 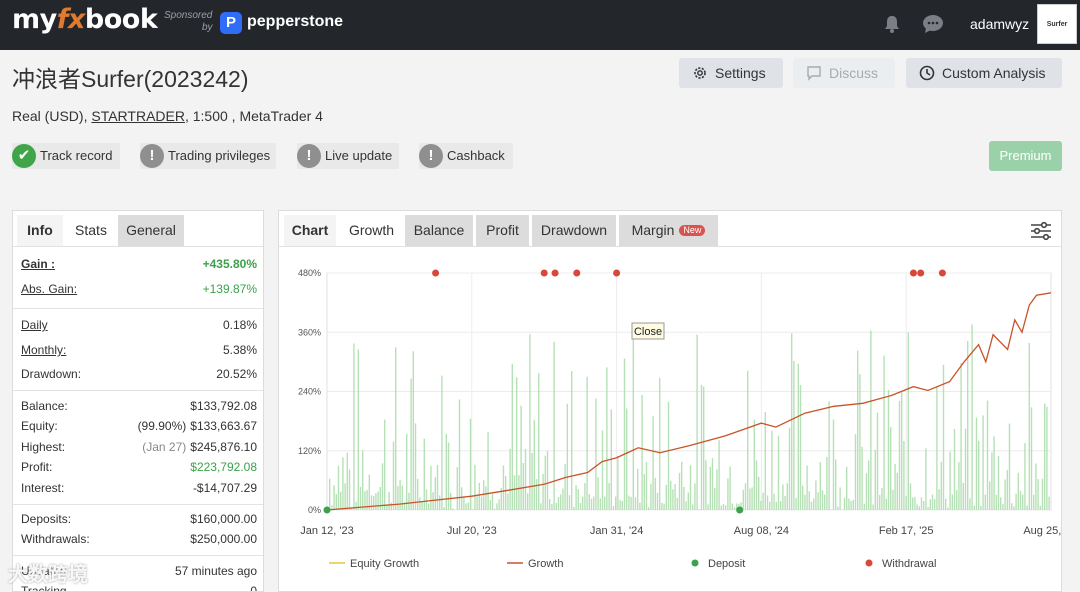 I want to click on bell-icon, so click(x=892, y=24).